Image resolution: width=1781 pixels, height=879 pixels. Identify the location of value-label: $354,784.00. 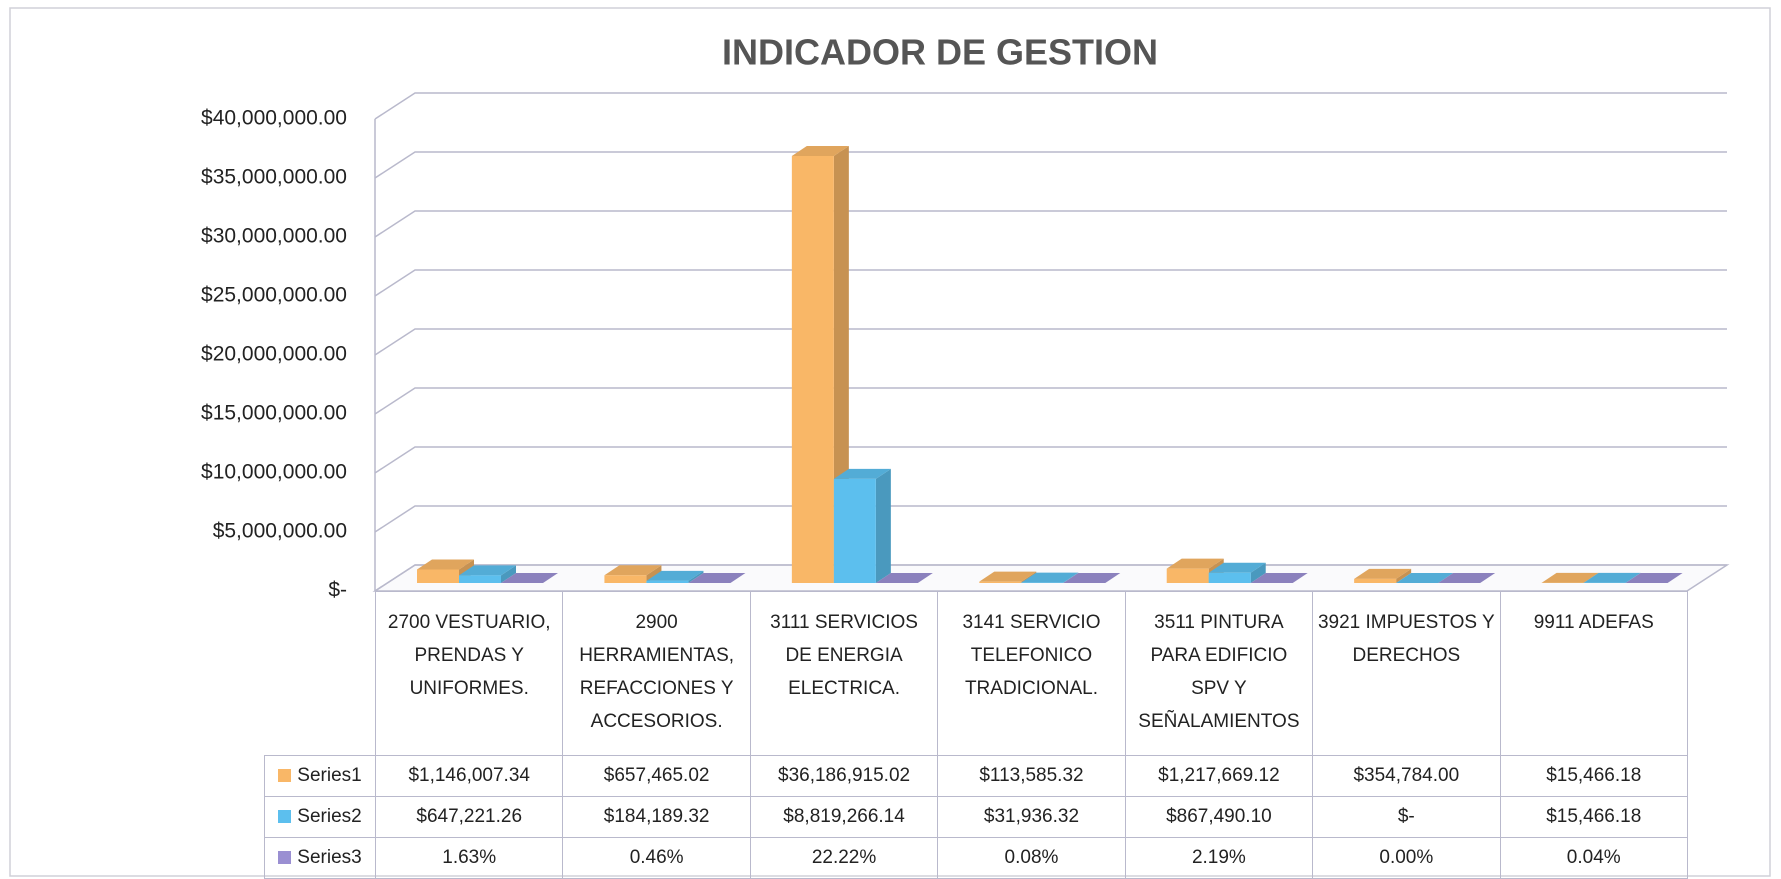
(1406, 776).